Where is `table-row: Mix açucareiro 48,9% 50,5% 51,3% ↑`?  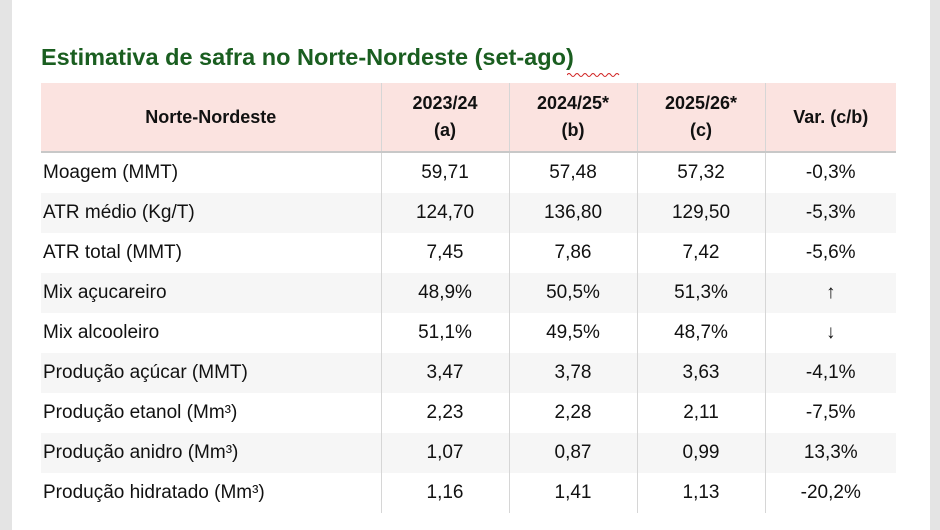 table-row: Mix açucareiro 48,9% 50,5% 51,3% ↑ is located at coordinates (468, 293).